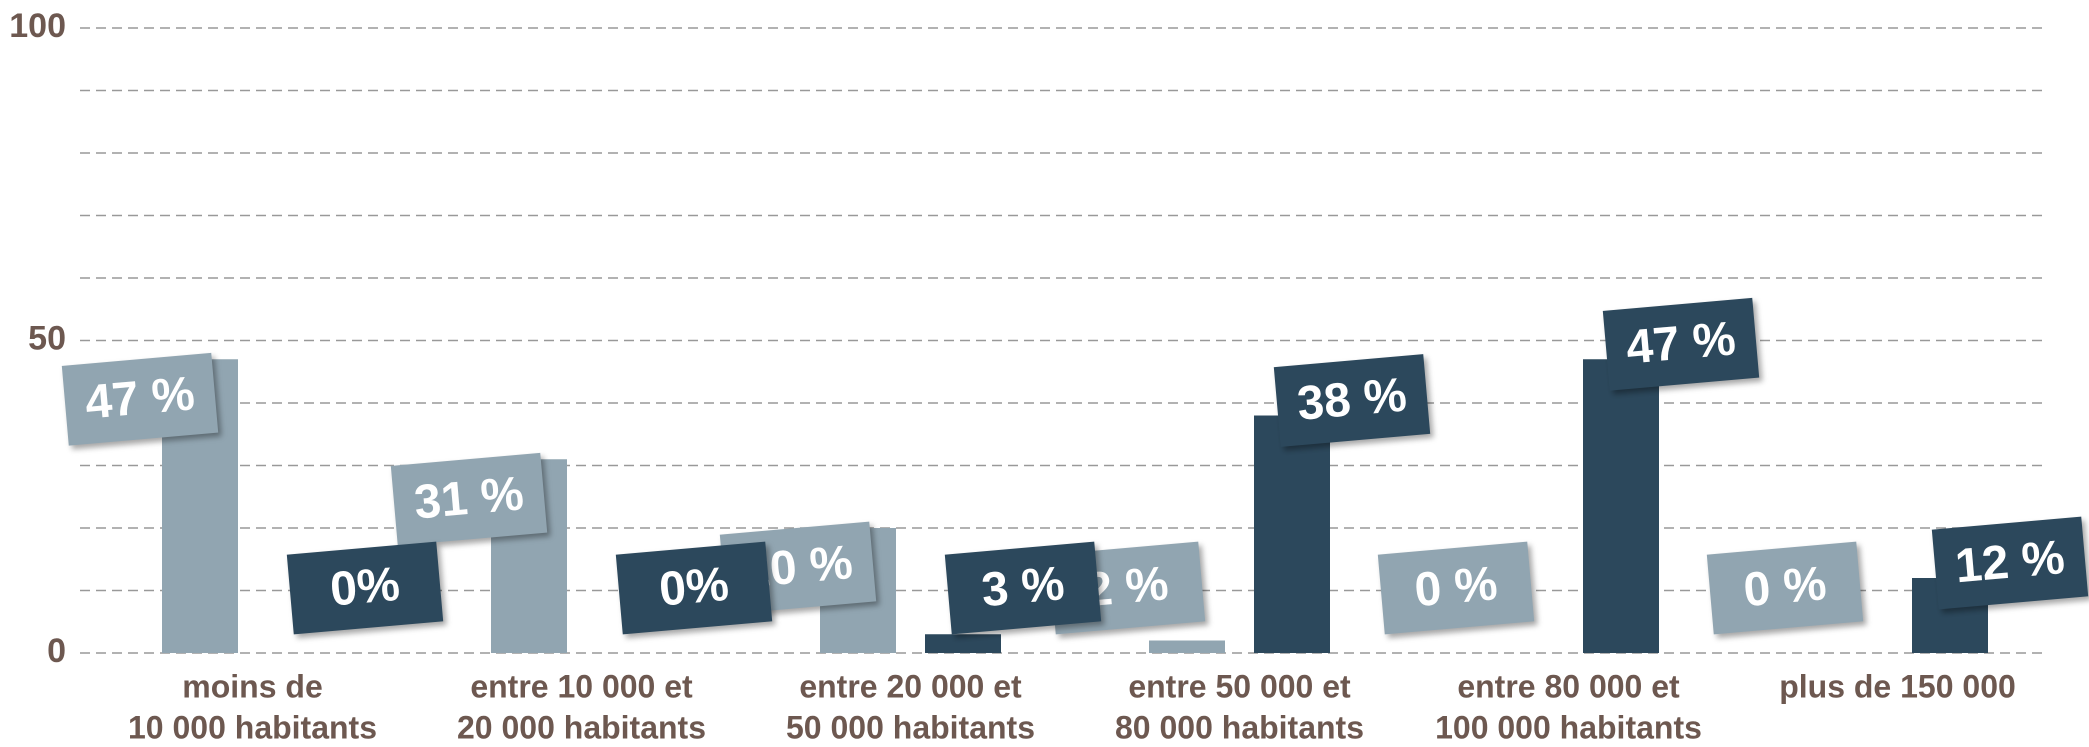 The image size is (2089, 747). I want to click on value-label-text: 12 %, so click(2010, 562).